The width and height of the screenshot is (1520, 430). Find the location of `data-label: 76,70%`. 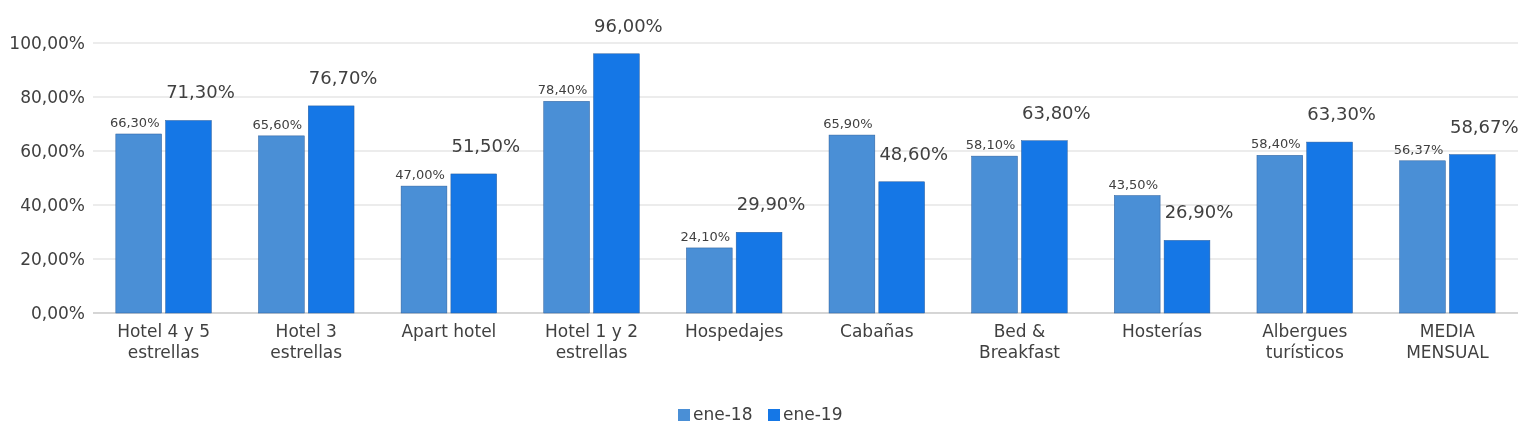

data-label: 76,70% is located at coordinates (343, 77).